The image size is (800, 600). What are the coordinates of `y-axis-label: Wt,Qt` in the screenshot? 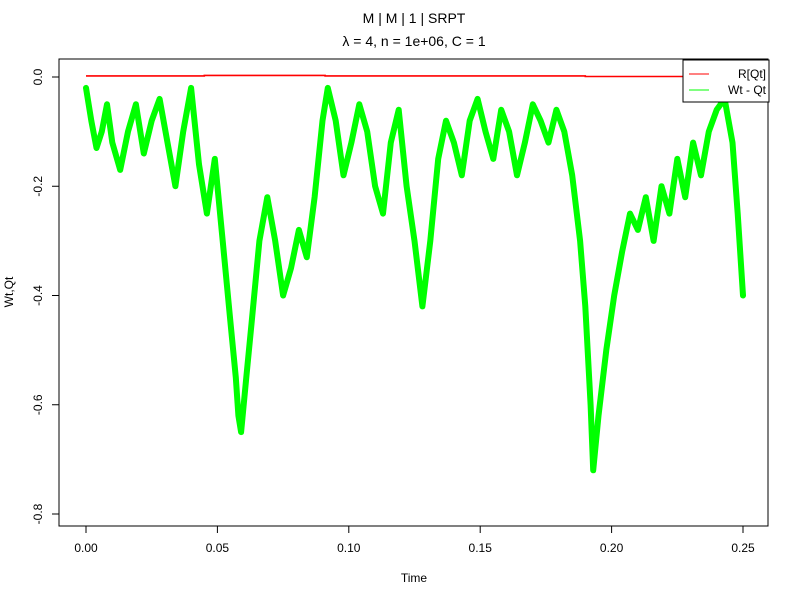 It's located at (9, 291).